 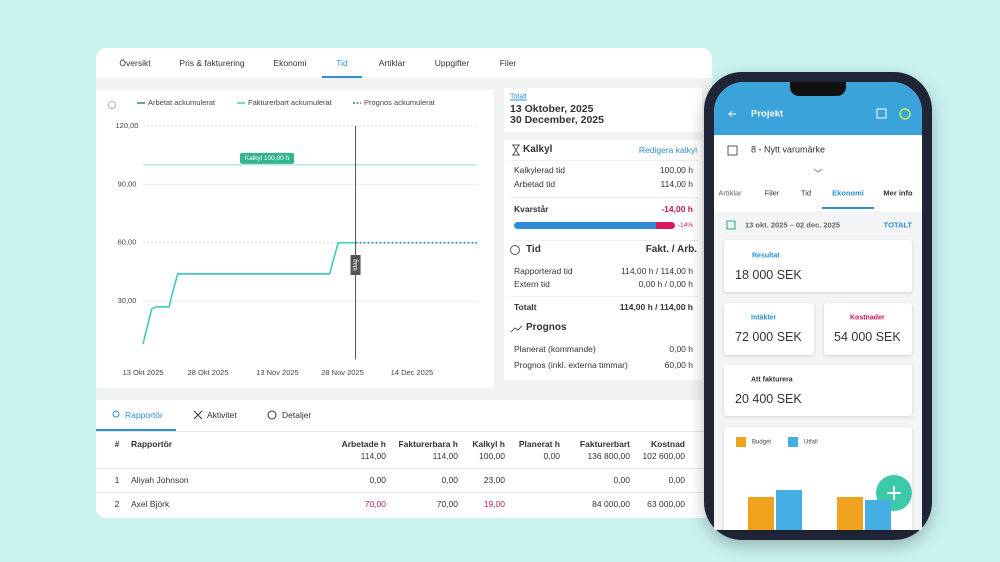 What do you see at coordinates (290, 62) in the screenshot?
I see `tab: Ekonomi` at bounding box center [290, 62].